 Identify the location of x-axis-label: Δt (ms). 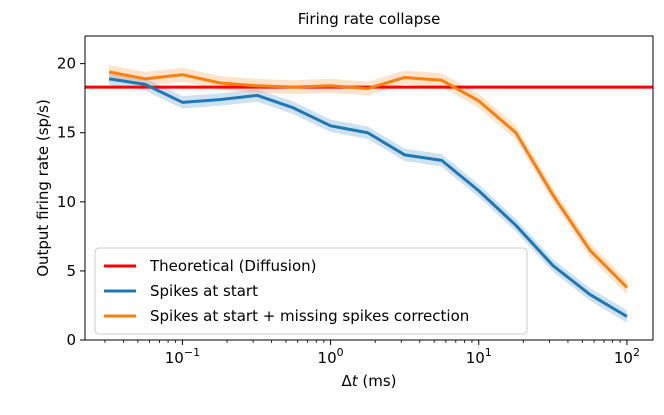
(368, 381).